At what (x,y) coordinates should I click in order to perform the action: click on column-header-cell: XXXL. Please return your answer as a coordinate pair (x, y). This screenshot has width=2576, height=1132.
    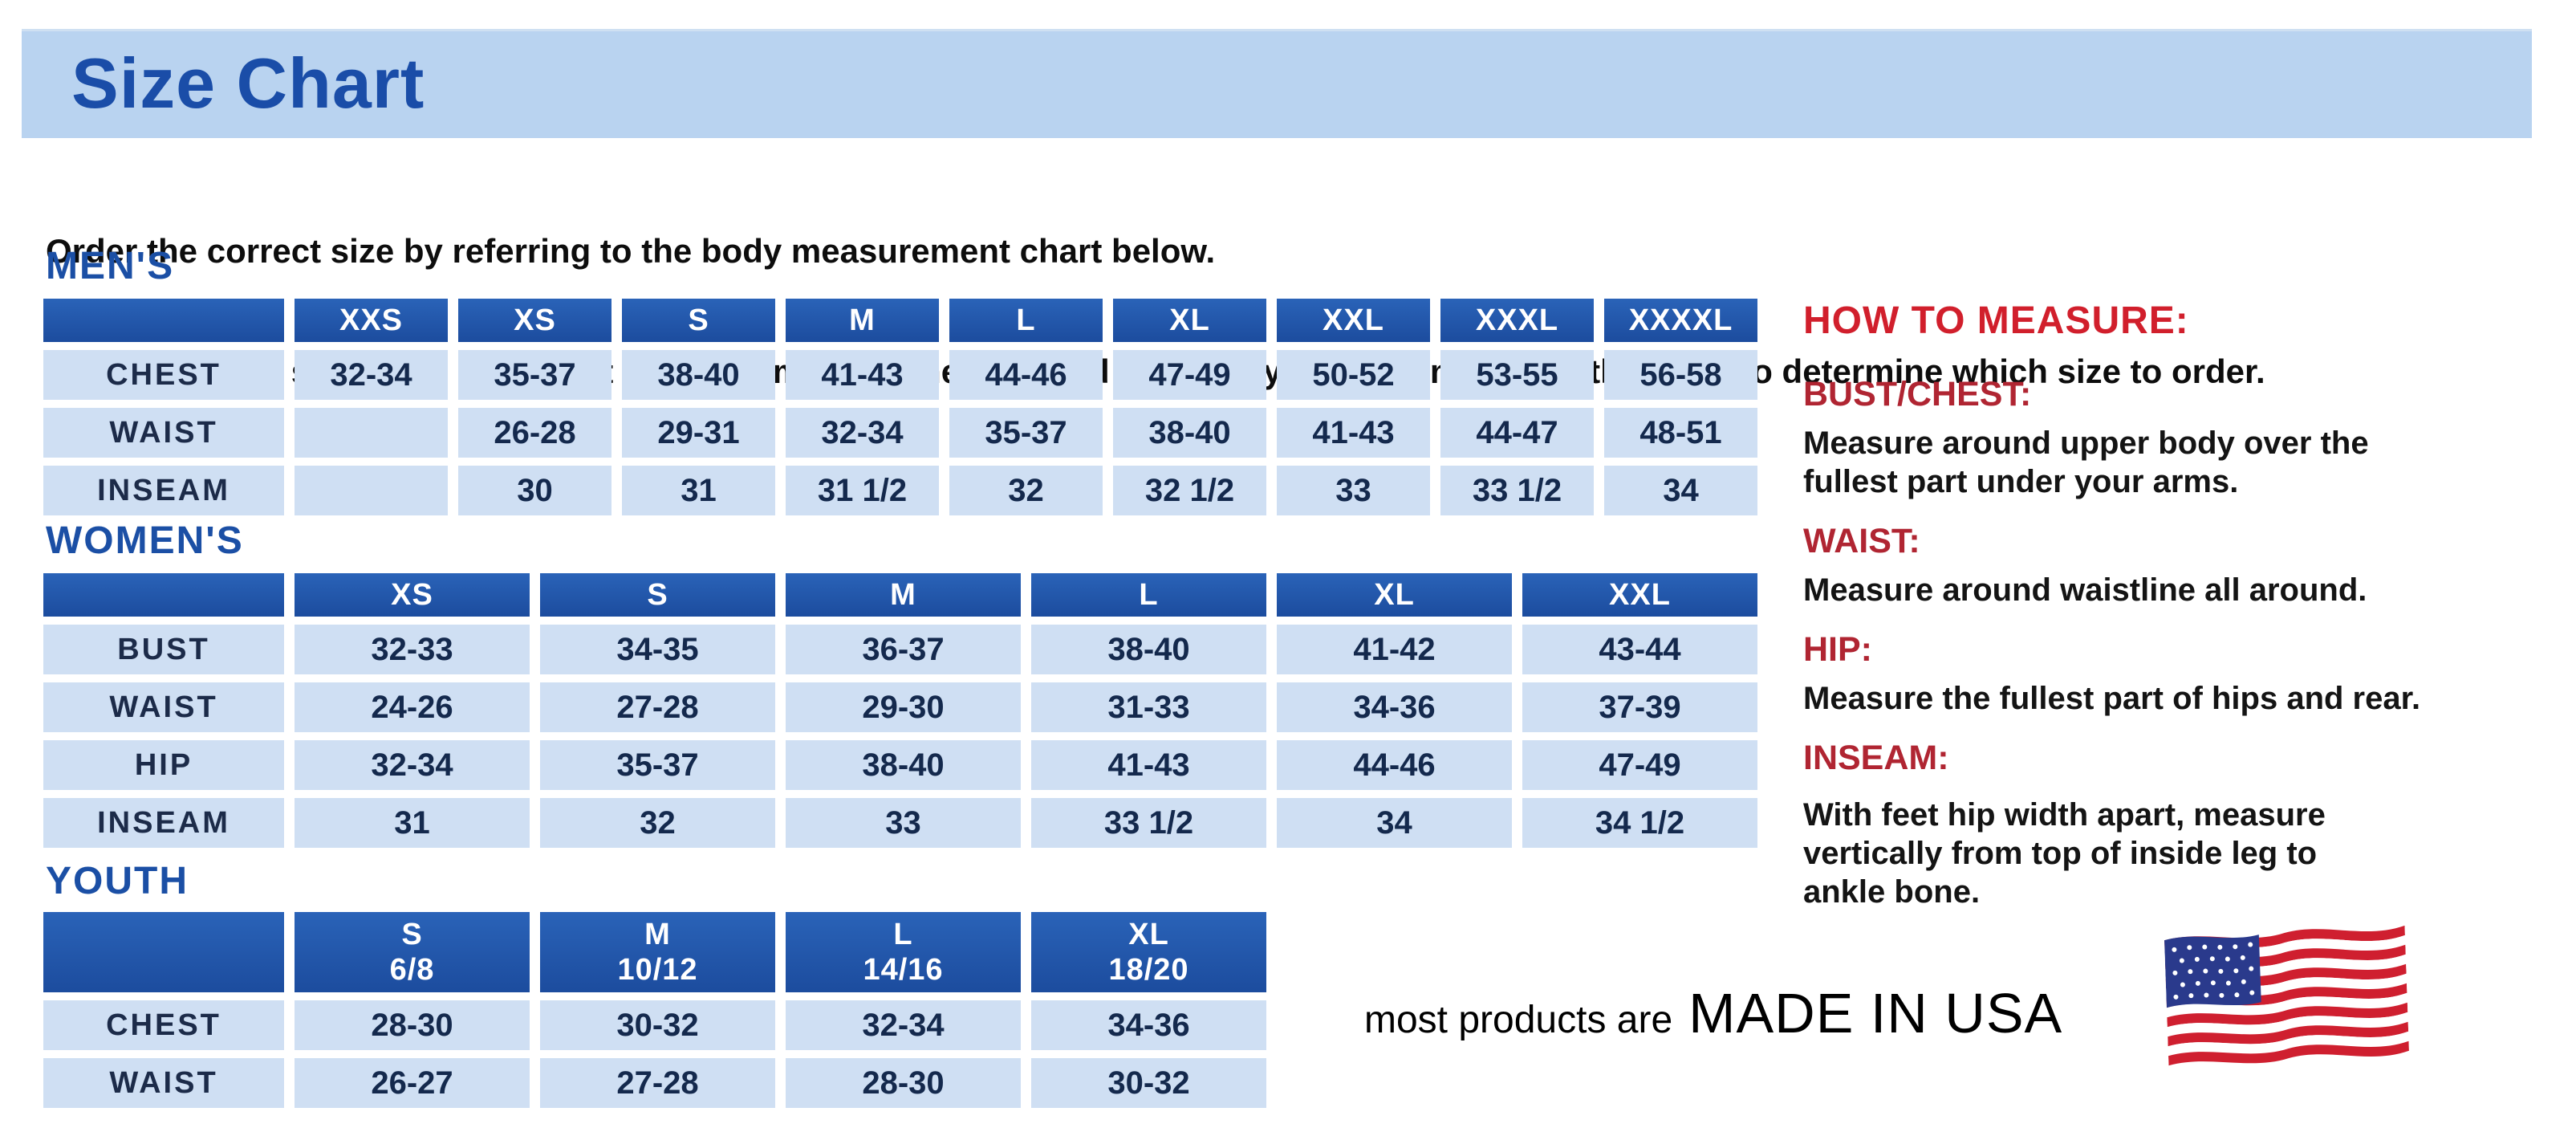
    Looking at the image, I should click on (1517, 321).